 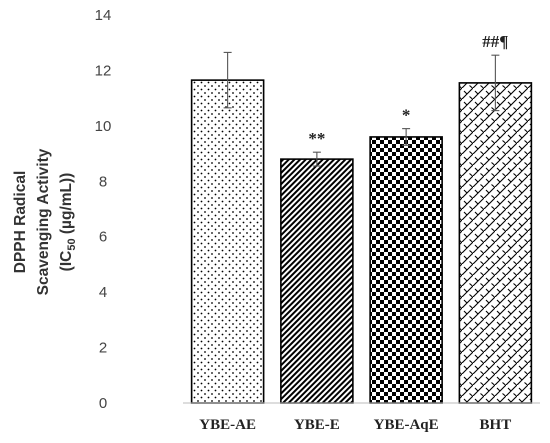 I want to click on y-tick-label: 0, so click(x=103, y=403).